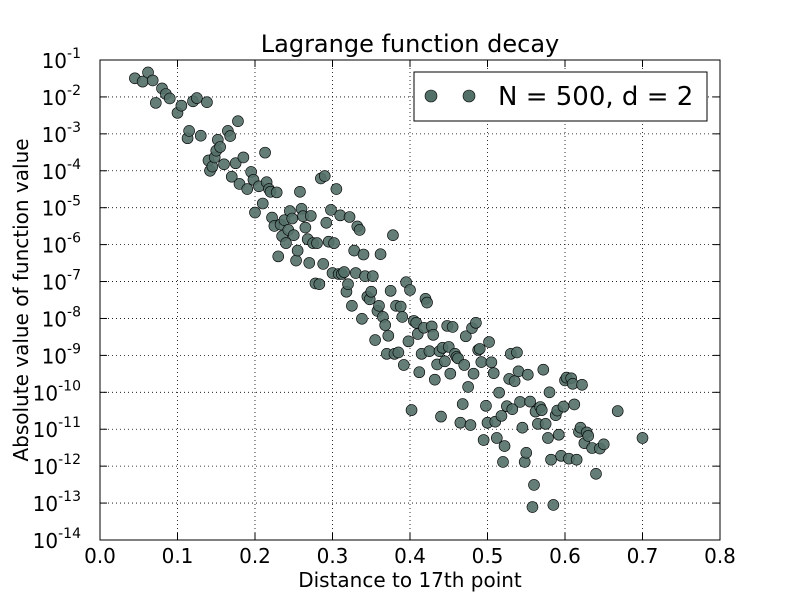  What do you see at coordinates (100, 556) in the screenshot?
I see `x-tick-label: 0.0` at bounding box center [100, 556].